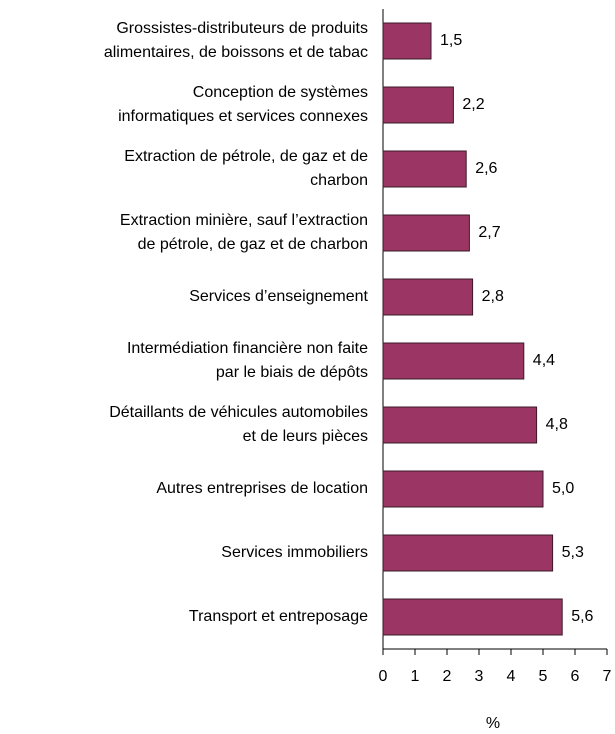 The image size is (615, 734). What do you see at coordinates (557, 424) in the screenshot?
I see `value-label: 4,8` at bounding box center [557, 424].